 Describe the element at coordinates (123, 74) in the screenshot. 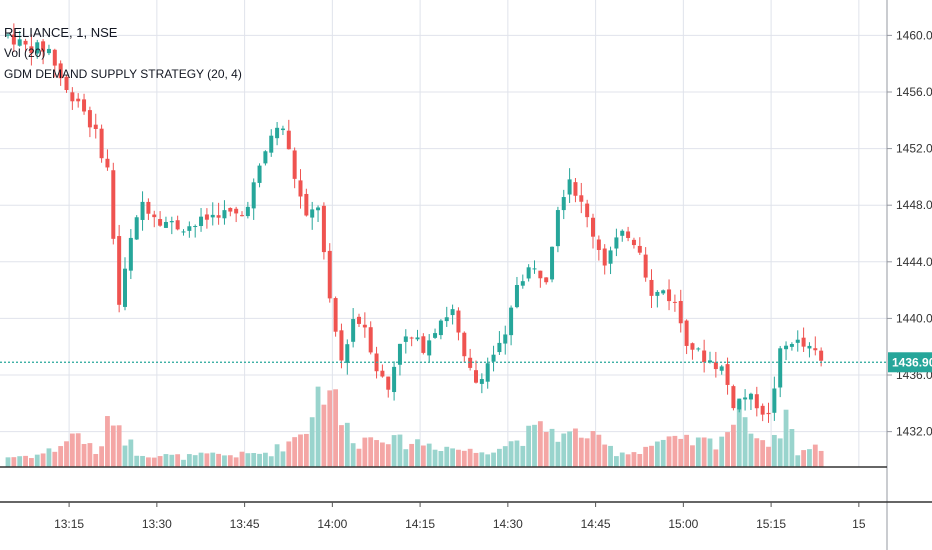

I see `legend-strategy: GDM DEMAND SUPPLY STRATEGY (20, 4)` at that location.